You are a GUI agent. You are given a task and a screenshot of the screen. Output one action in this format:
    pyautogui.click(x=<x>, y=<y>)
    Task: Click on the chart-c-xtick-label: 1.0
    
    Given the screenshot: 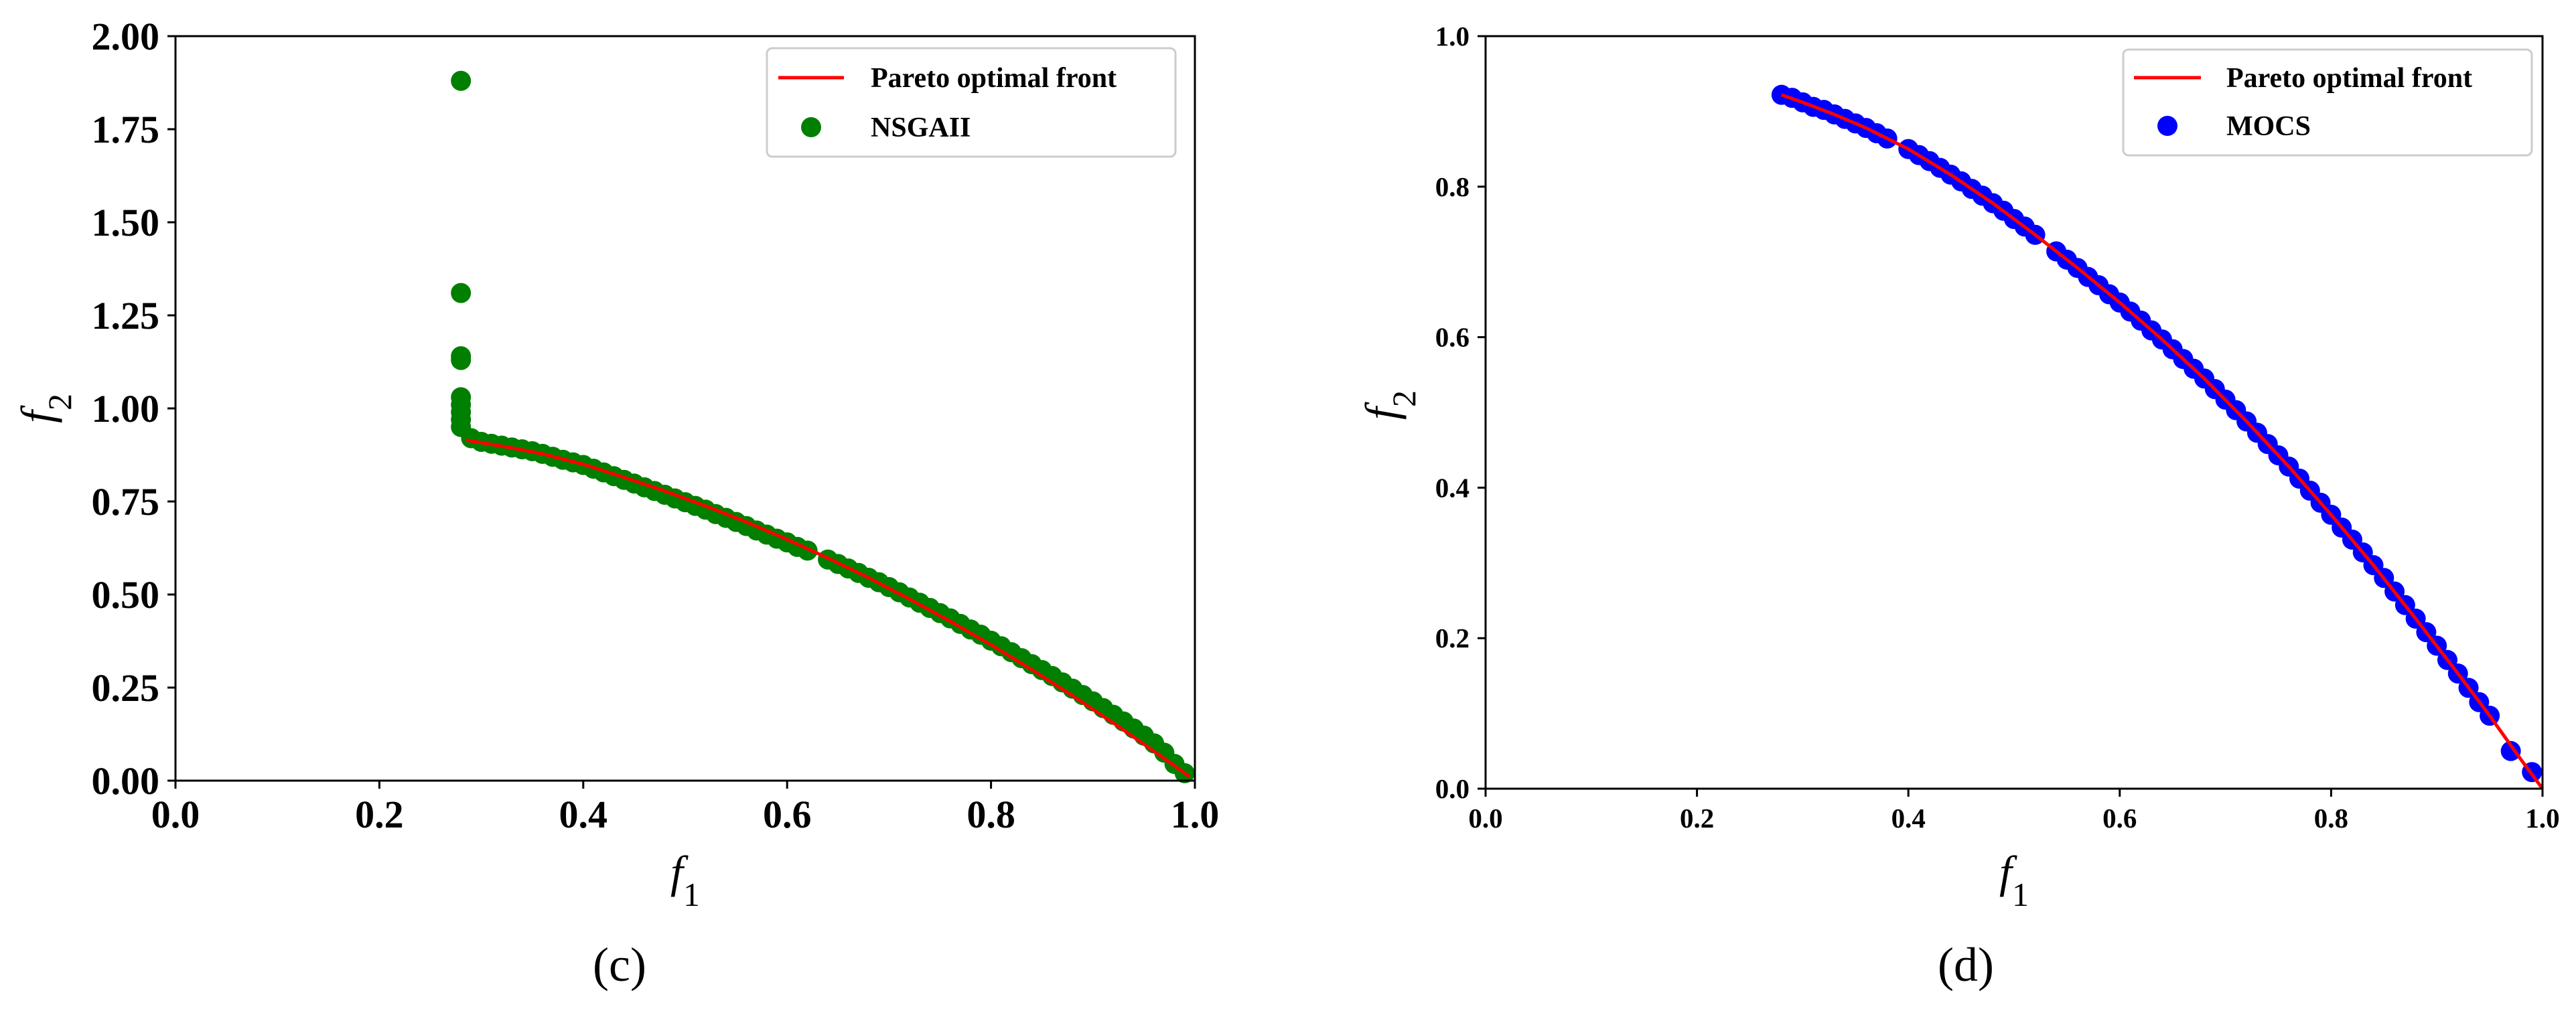 What is the action you would take?
    pyautogui.click(x=1195, y=814)
    